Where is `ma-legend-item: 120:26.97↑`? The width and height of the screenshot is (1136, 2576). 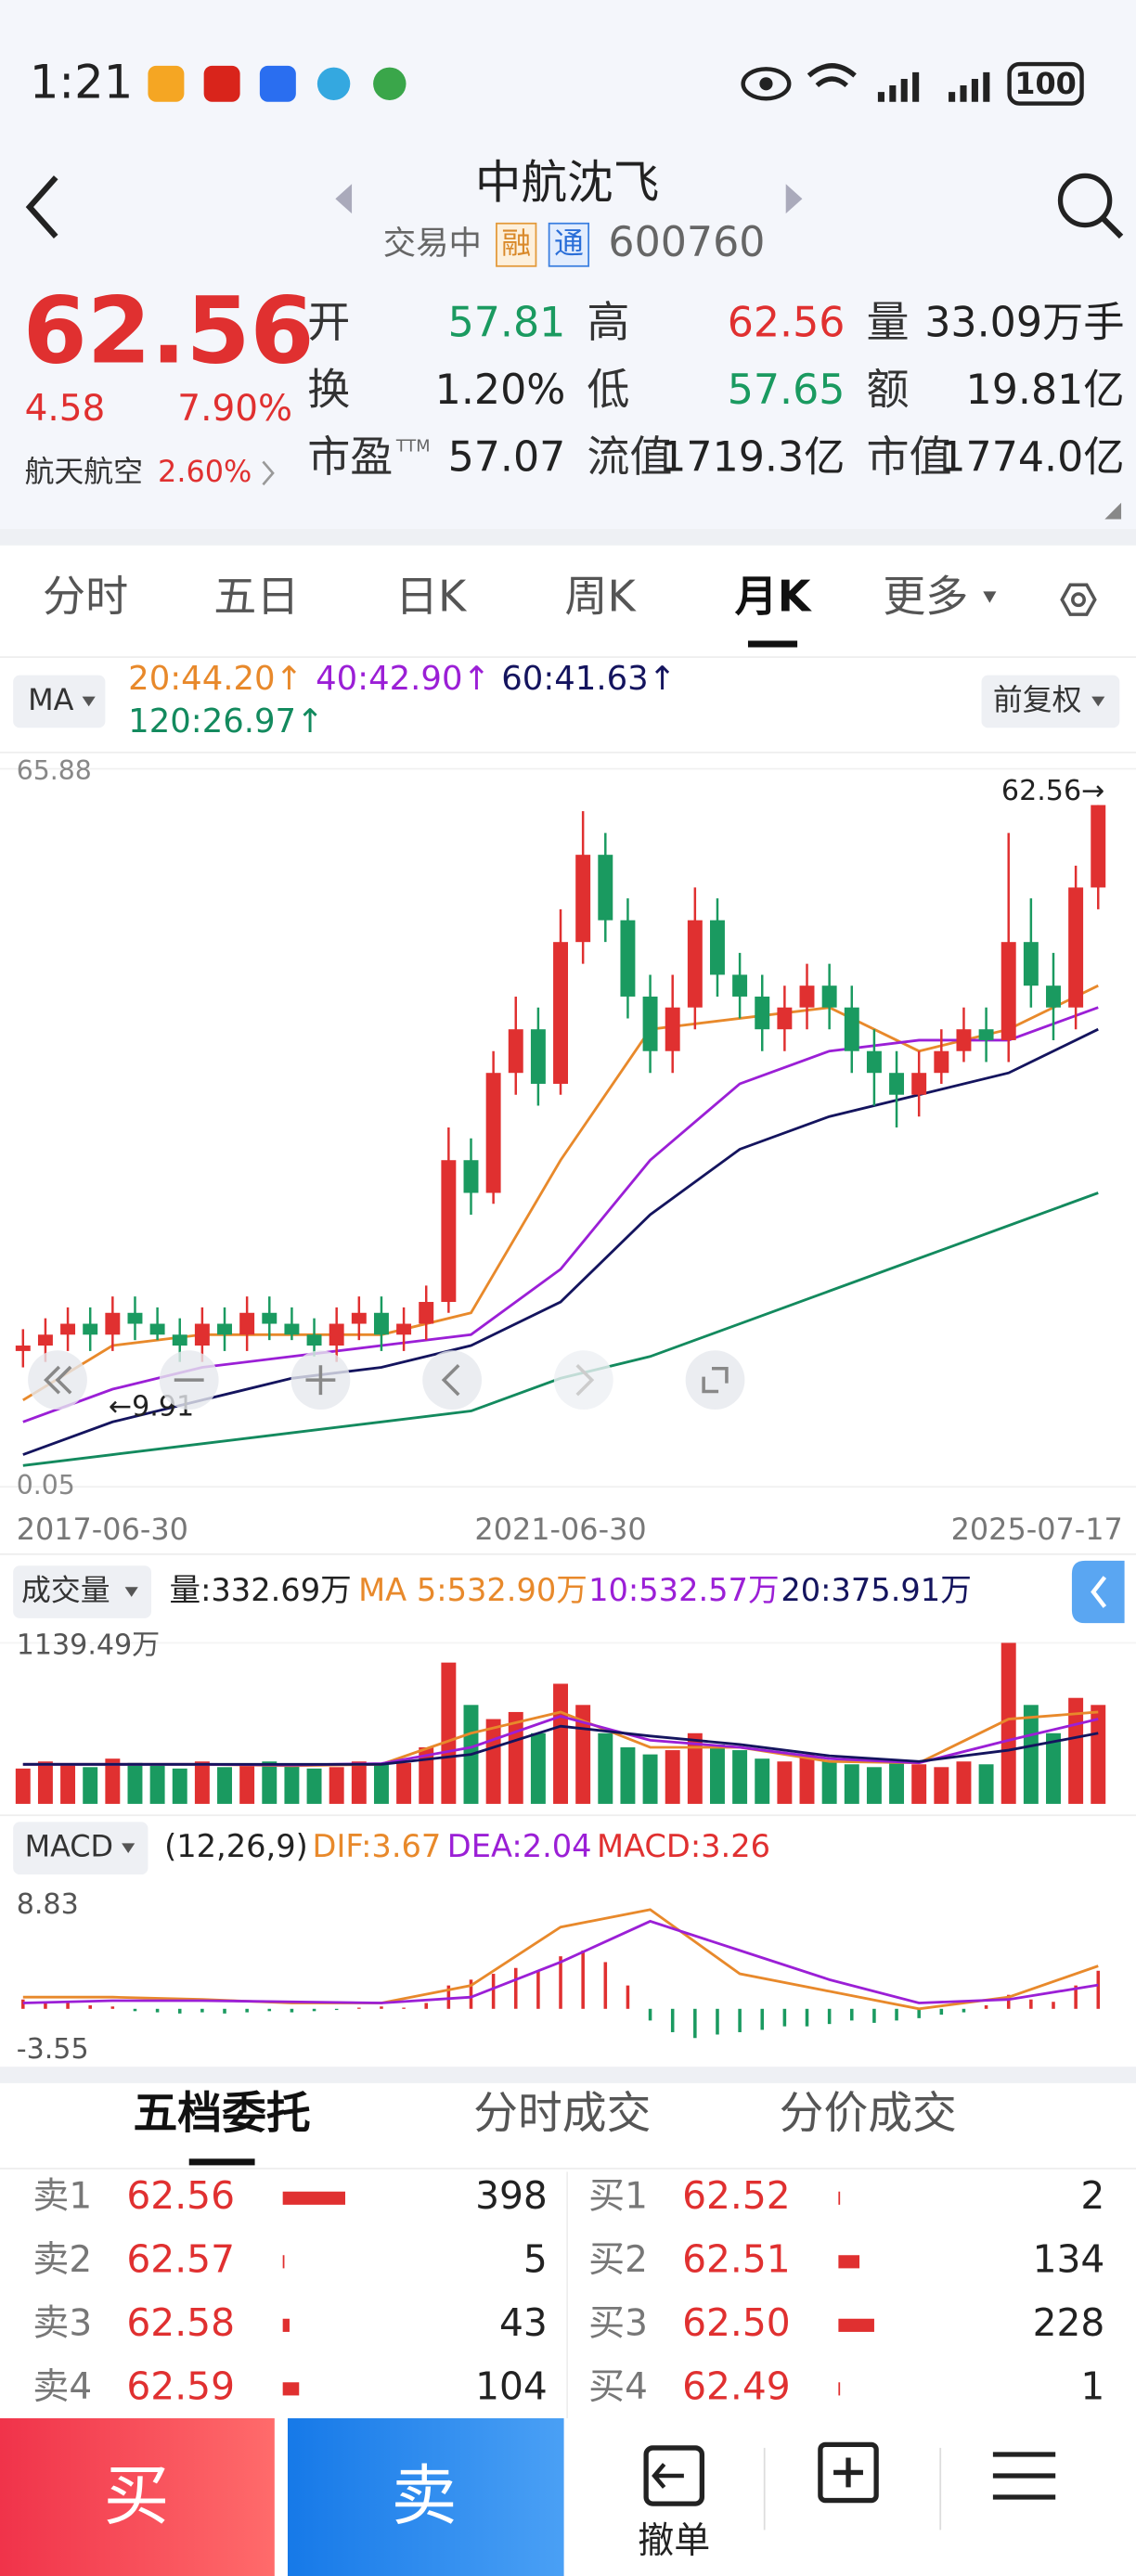 ma-legend-item: 120:26.97↑ is located at coordinates (226, 721).